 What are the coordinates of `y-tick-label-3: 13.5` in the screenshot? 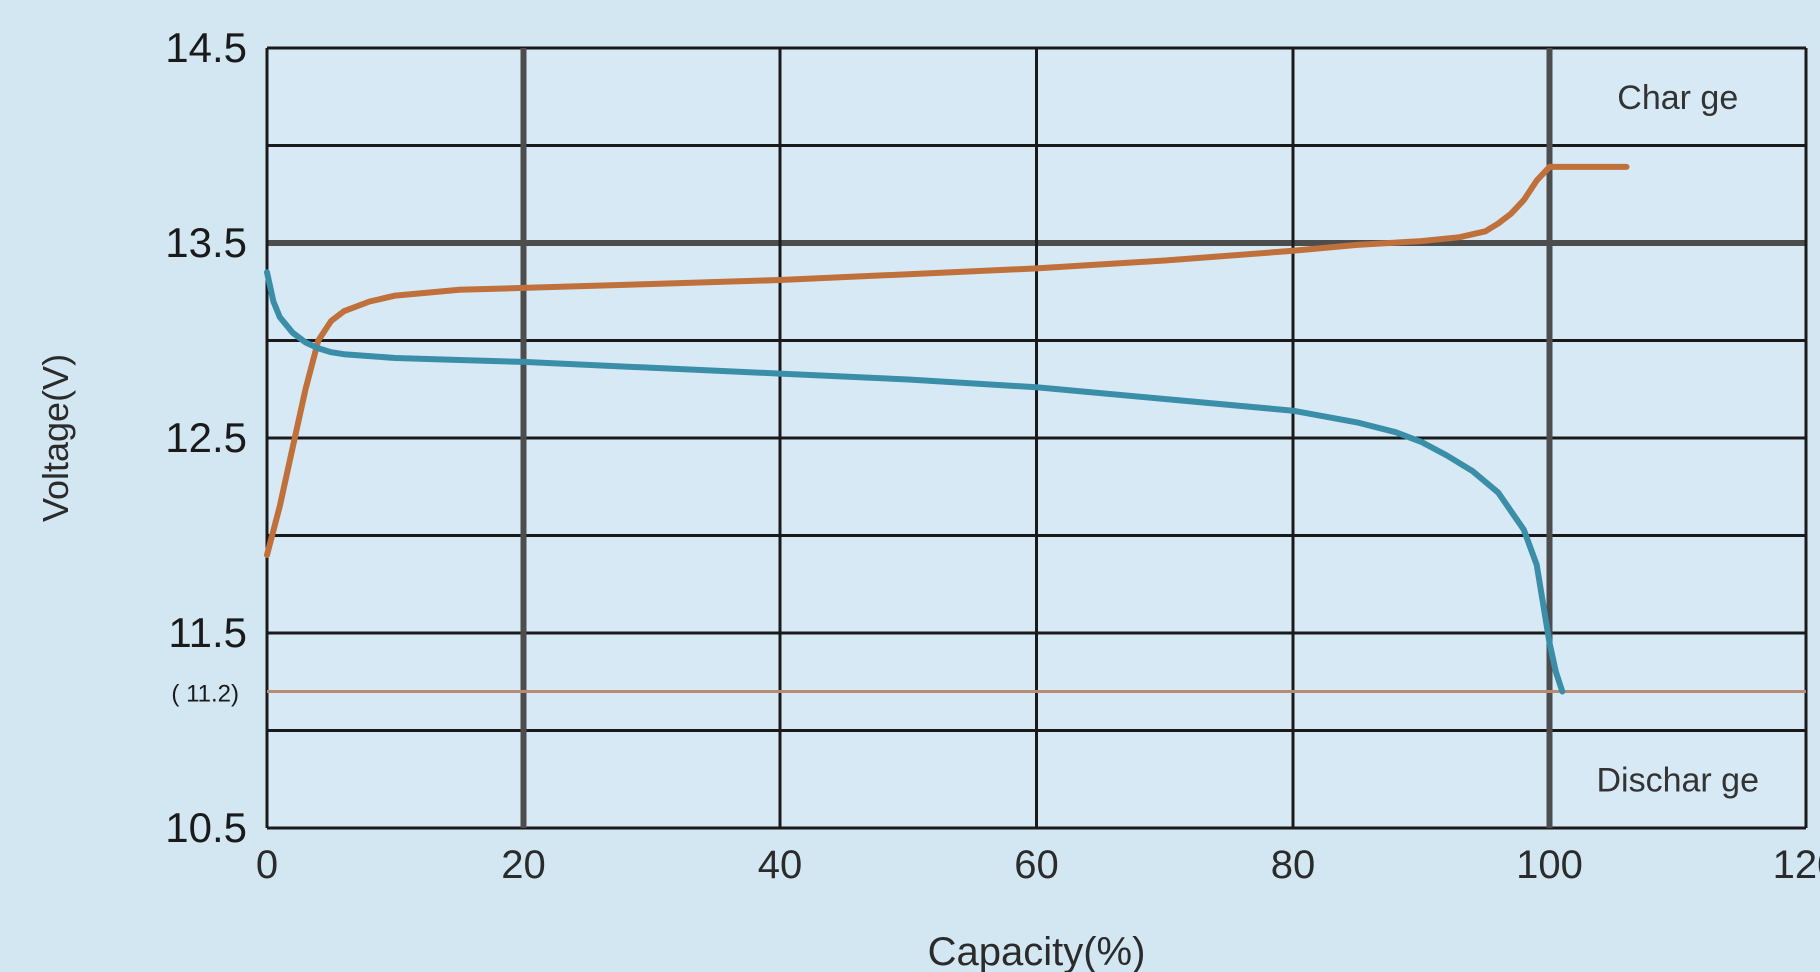 It's located at (206, 242).